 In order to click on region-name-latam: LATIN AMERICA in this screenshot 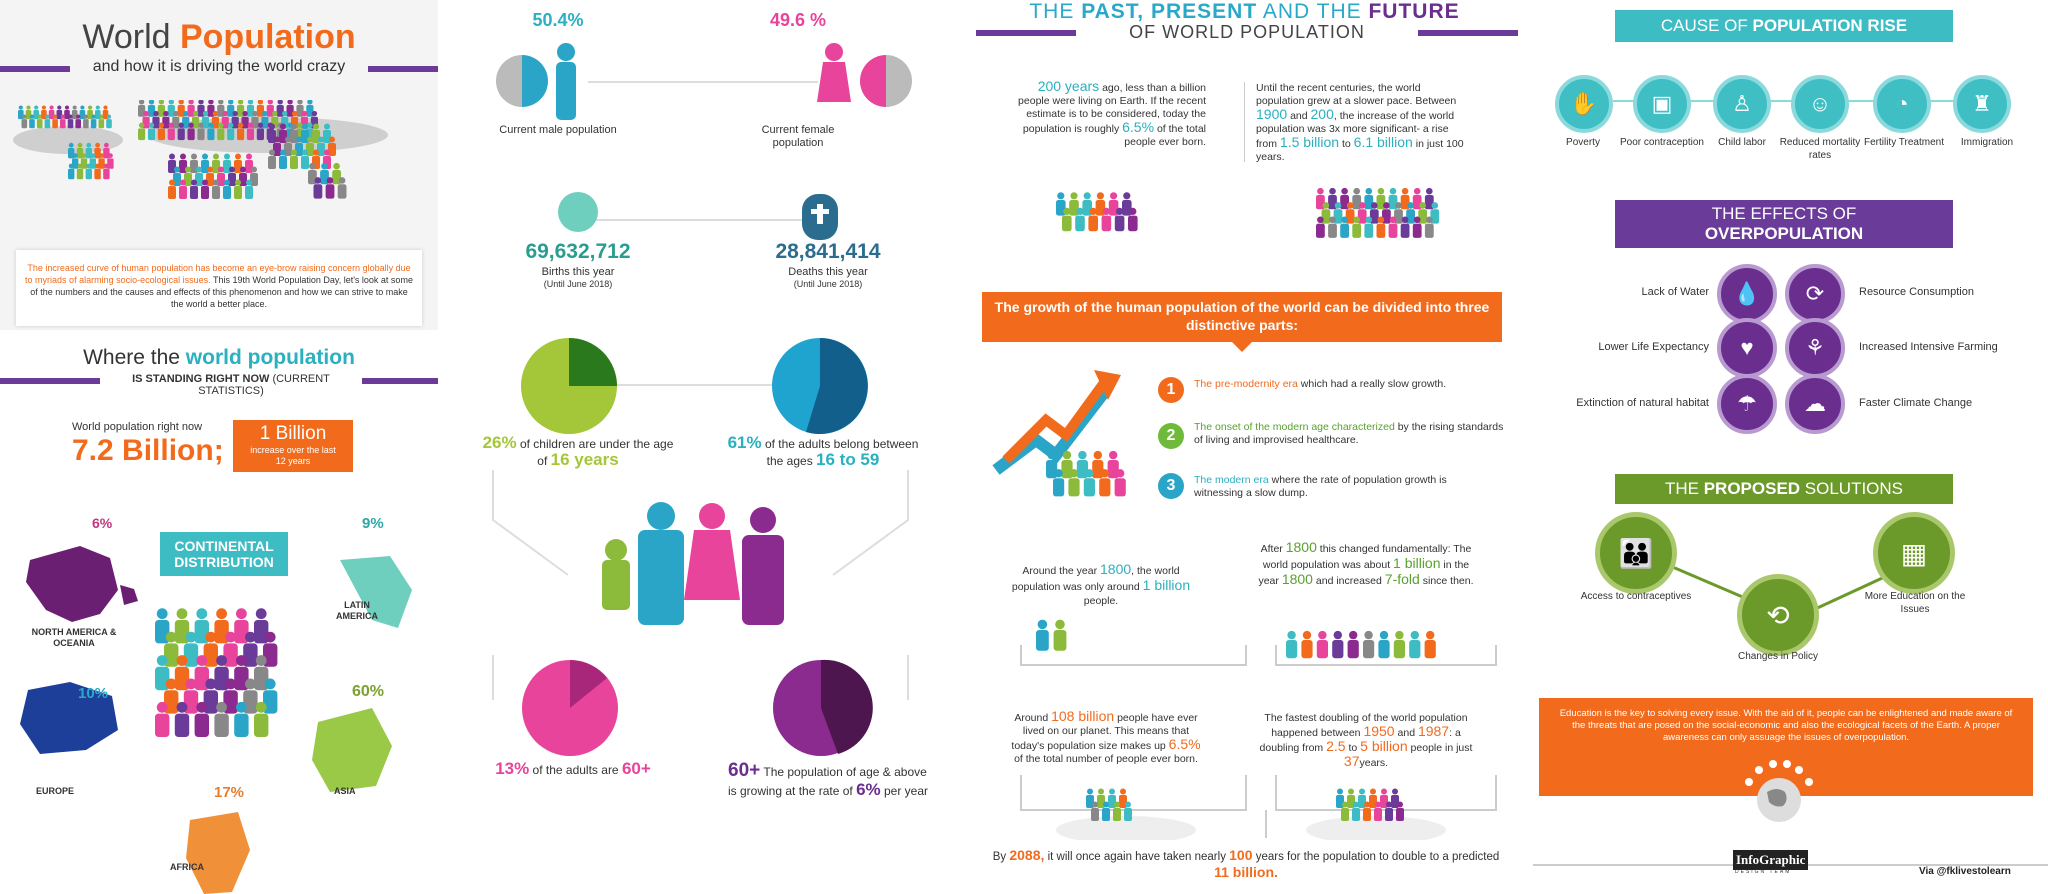, I will do `click(357, 610)`.